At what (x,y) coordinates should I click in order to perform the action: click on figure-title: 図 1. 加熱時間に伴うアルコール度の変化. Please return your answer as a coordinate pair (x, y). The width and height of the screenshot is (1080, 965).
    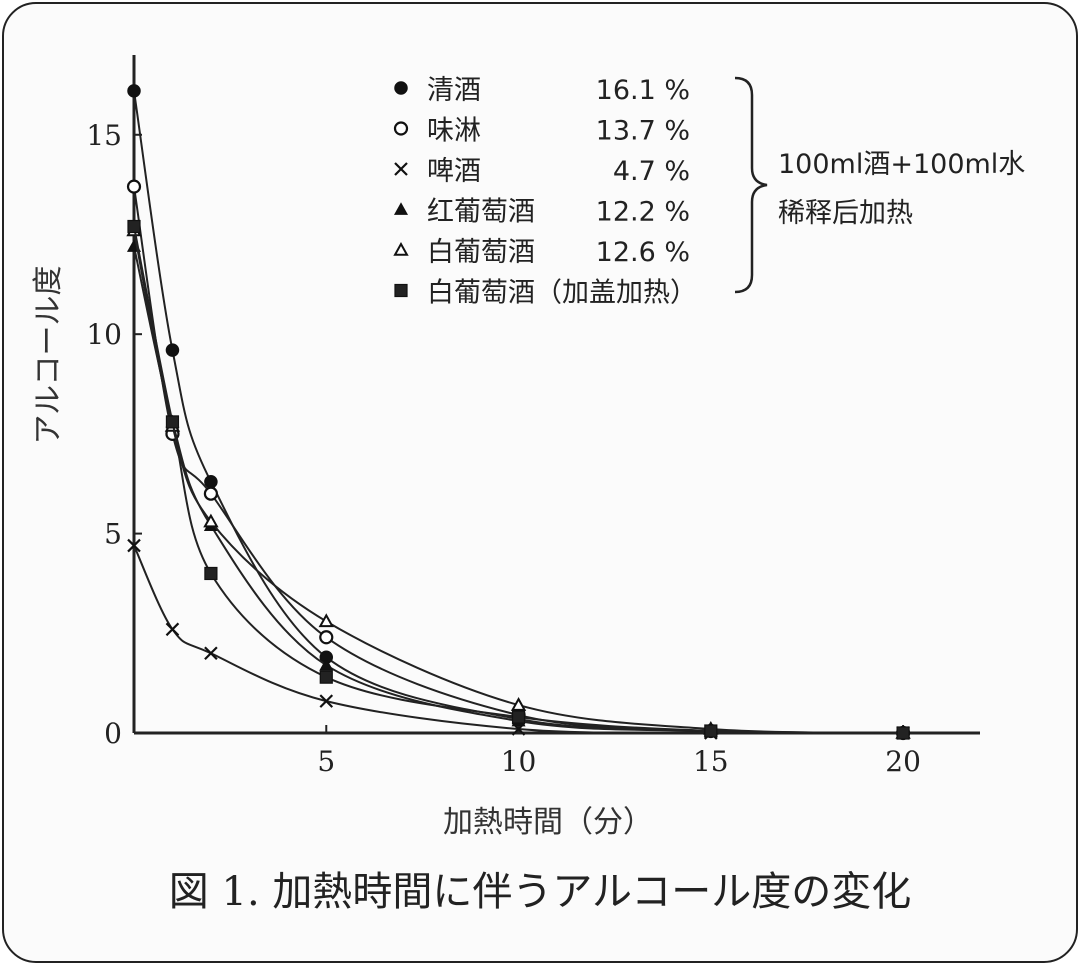
    Looking at the image, I should click on (540, 892).